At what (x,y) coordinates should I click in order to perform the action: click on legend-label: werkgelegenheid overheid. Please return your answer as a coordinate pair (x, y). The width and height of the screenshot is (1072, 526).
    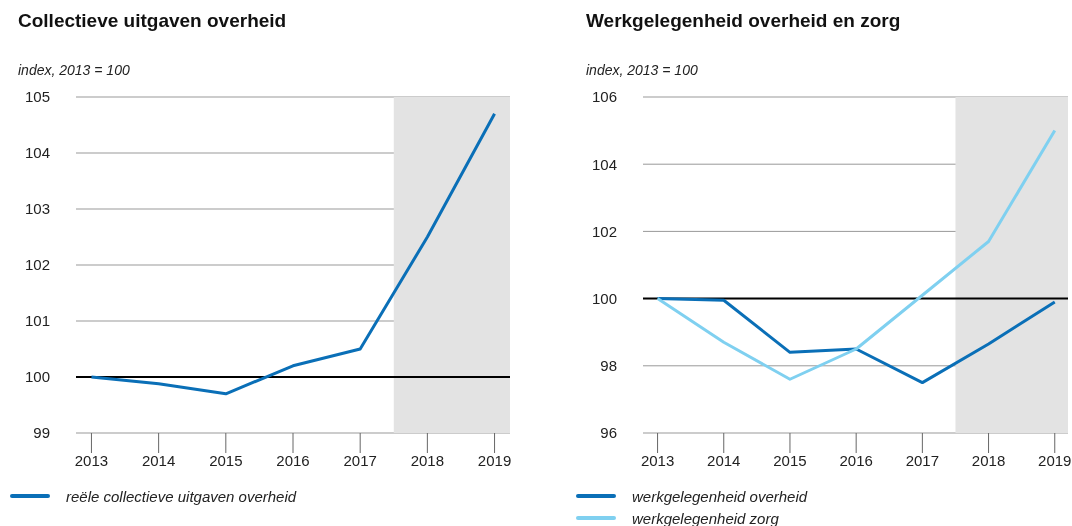
    Looking at the image, I should click on (720, 496).